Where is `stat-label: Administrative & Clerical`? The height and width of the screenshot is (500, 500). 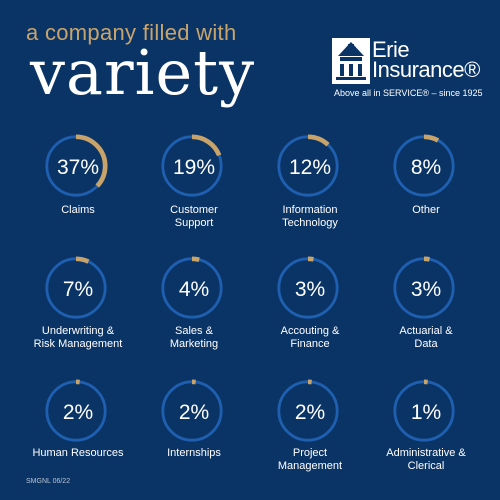
stat-label: Administrative & Clerical is located at coordinates (426, 459).